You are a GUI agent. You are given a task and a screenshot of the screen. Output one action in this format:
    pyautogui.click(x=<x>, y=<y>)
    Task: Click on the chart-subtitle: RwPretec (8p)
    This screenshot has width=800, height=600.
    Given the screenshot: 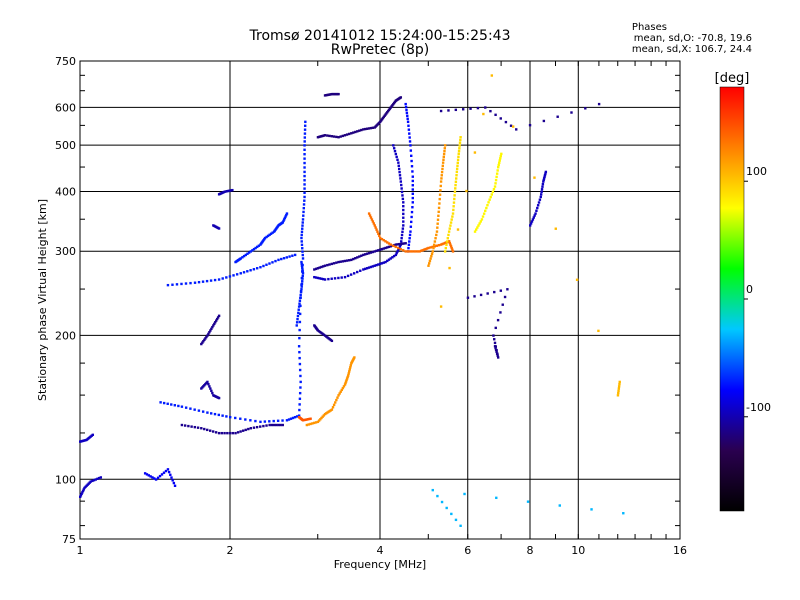 What is the action you would take?
    pyautogui.click(x=380, y=50)
    